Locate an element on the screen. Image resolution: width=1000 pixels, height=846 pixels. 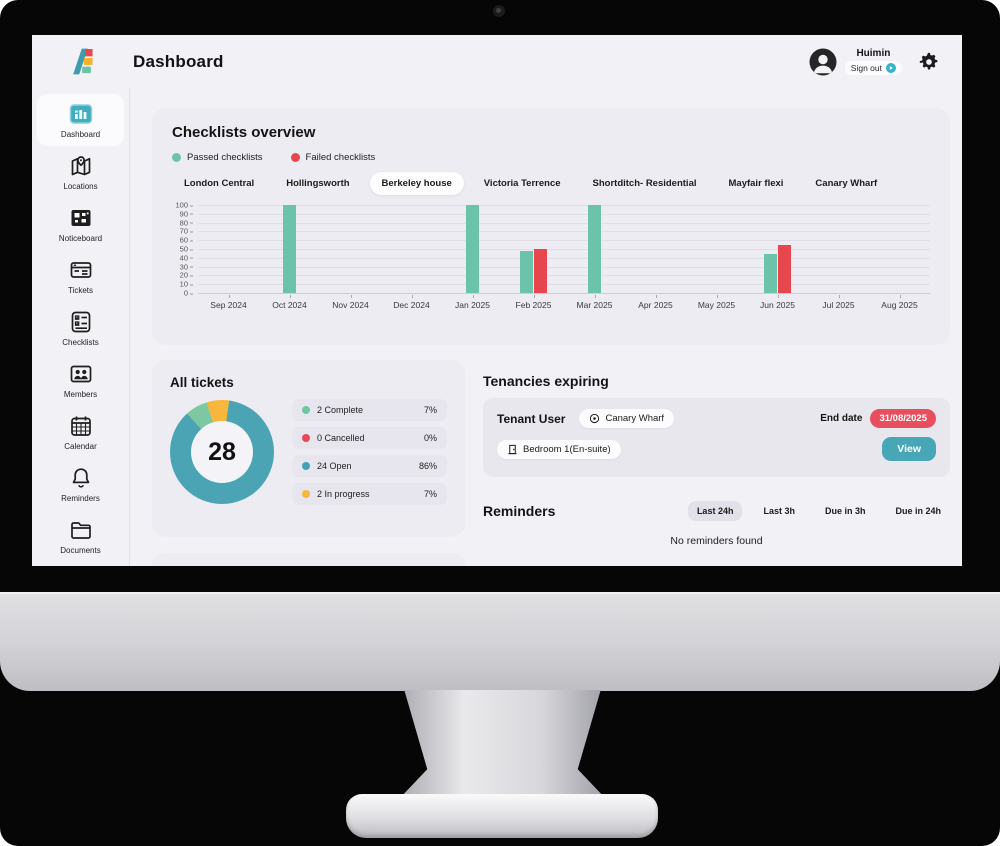
sign-out-button: Sign out is located at coordinates (873, 68).